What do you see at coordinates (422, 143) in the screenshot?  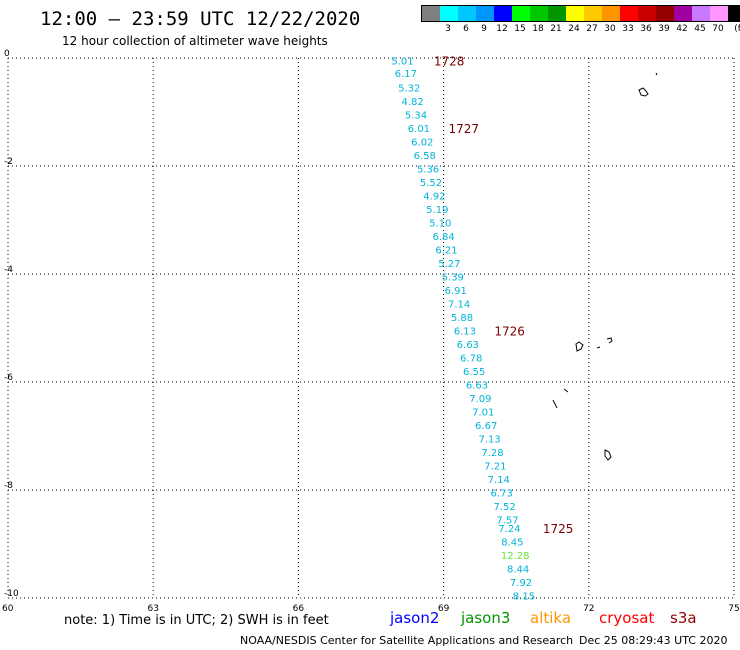 I see `swh-value: 6.02` at bounding box center [422, 143].